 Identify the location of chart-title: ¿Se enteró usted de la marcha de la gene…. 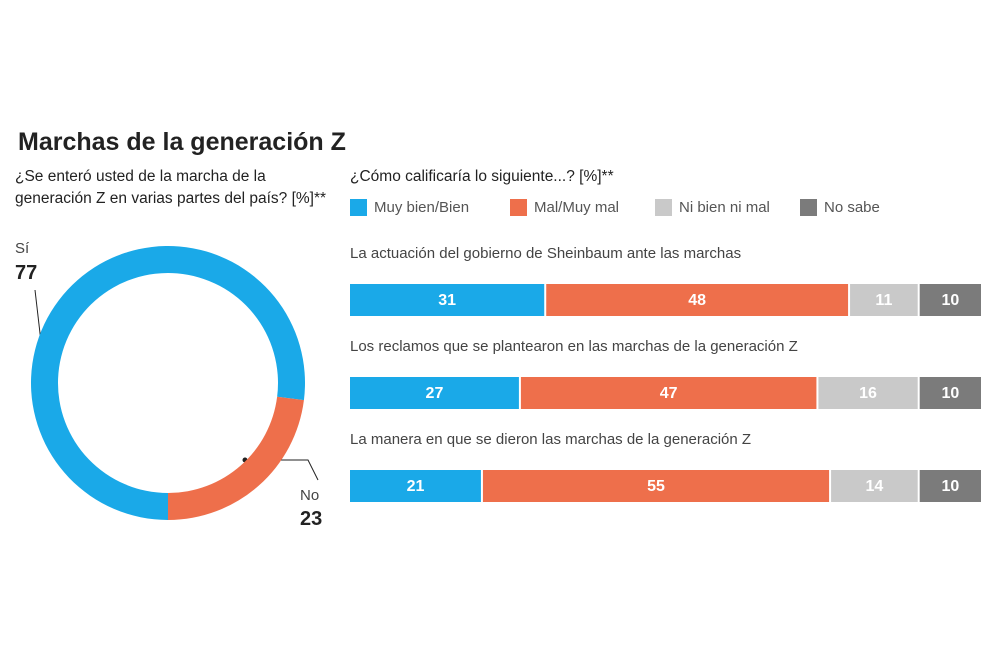
(171, 187).